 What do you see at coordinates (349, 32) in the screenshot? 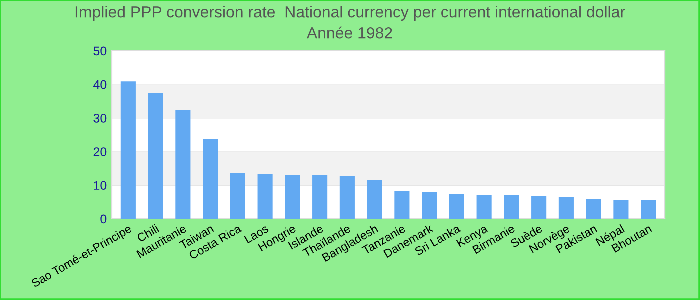
I see `chart-subtitle: Année 1982` at bounding box center [349, 32].